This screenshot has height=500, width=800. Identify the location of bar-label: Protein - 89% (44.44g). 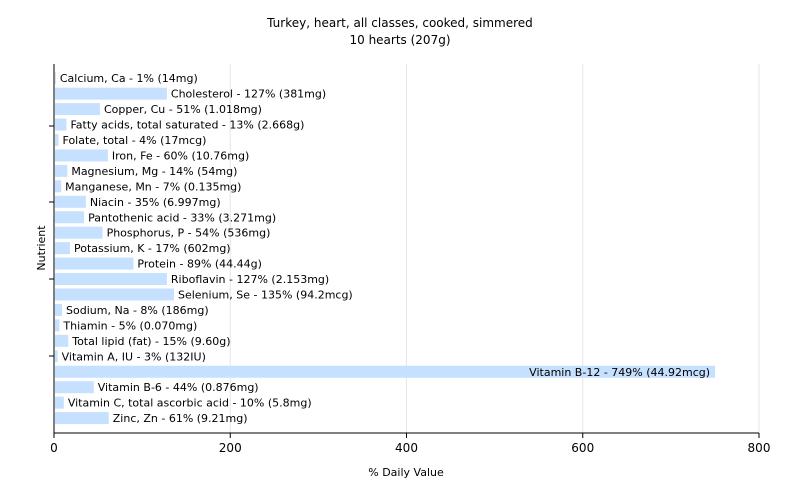
(199, 264).